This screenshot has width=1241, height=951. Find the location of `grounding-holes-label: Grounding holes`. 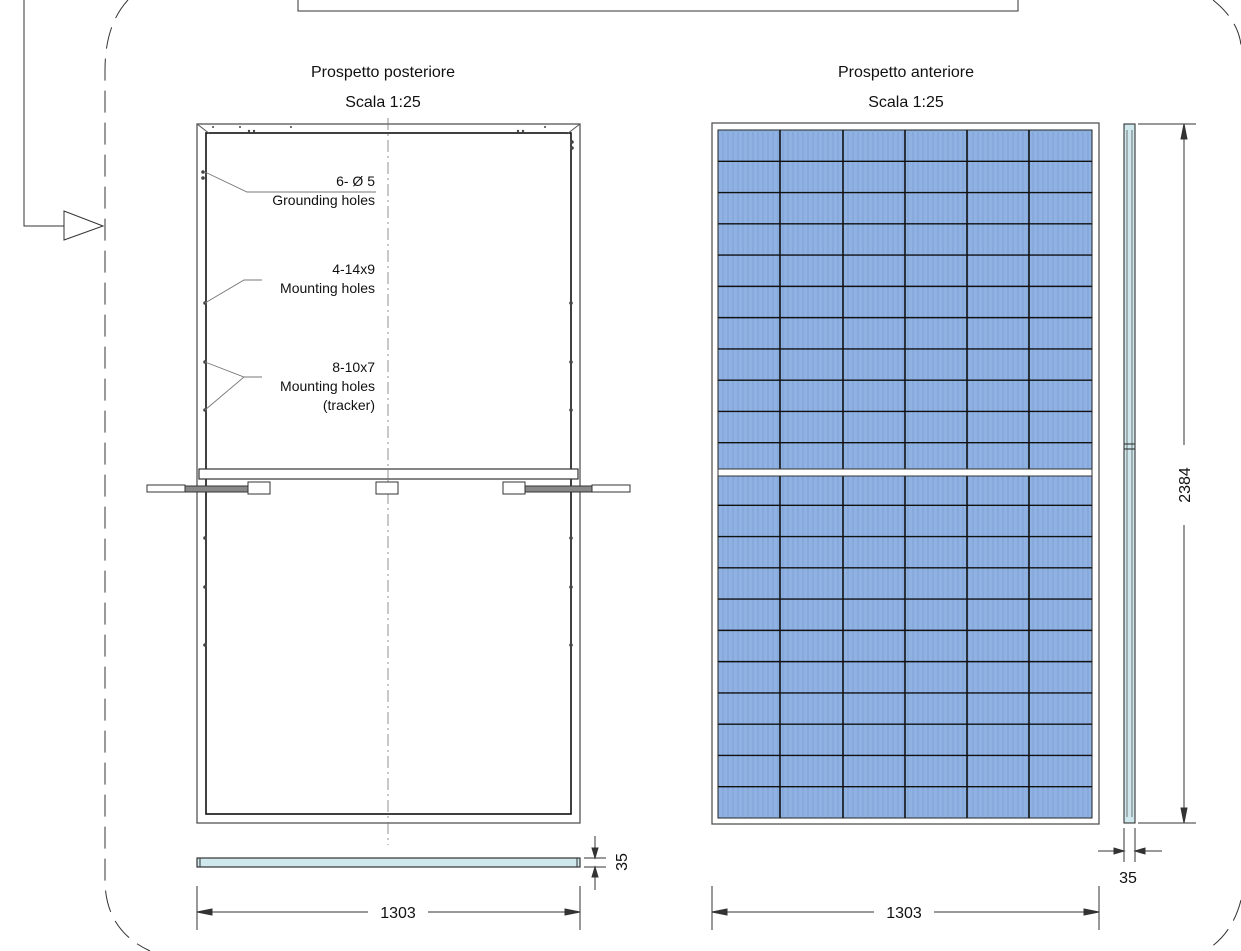

grounding-holes-label: Grounding holes is located at coordinates (323, 200).